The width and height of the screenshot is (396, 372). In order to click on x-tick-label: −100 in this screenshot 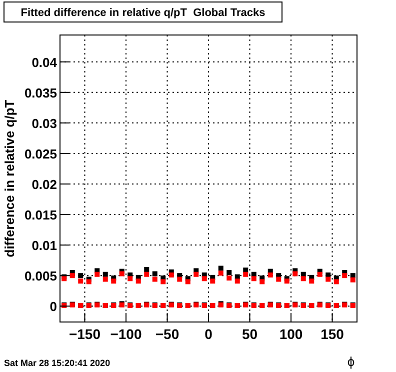, I will do `click(126, 334)`.